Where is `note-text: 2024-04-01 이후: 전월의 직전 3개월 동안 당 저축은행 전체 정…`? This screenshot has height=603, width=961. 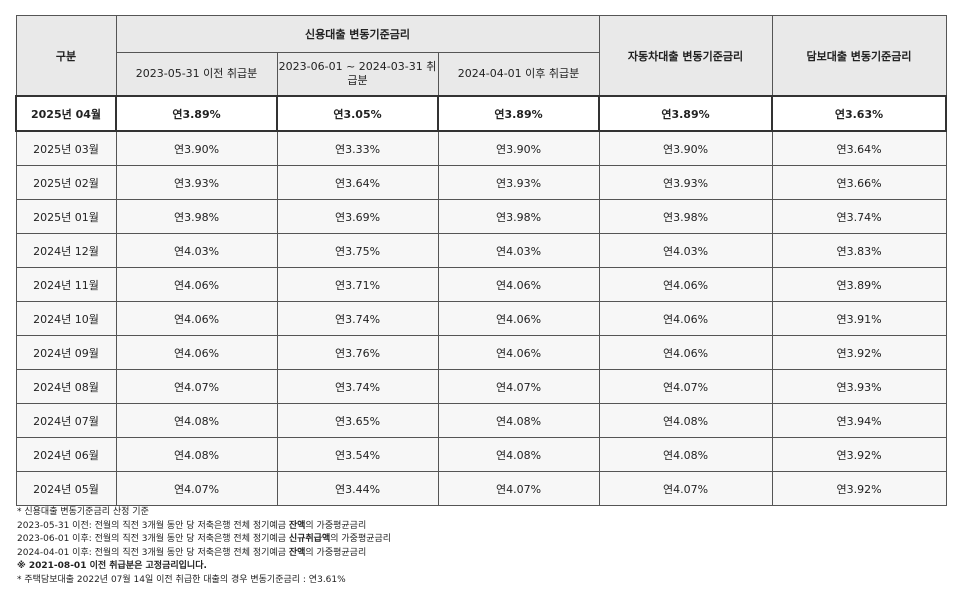 note-text: 2024-04-01 이후: 전월의 직전 3개월 동안 당 저축은행 전체 정… is located at coordinates (153, 552).